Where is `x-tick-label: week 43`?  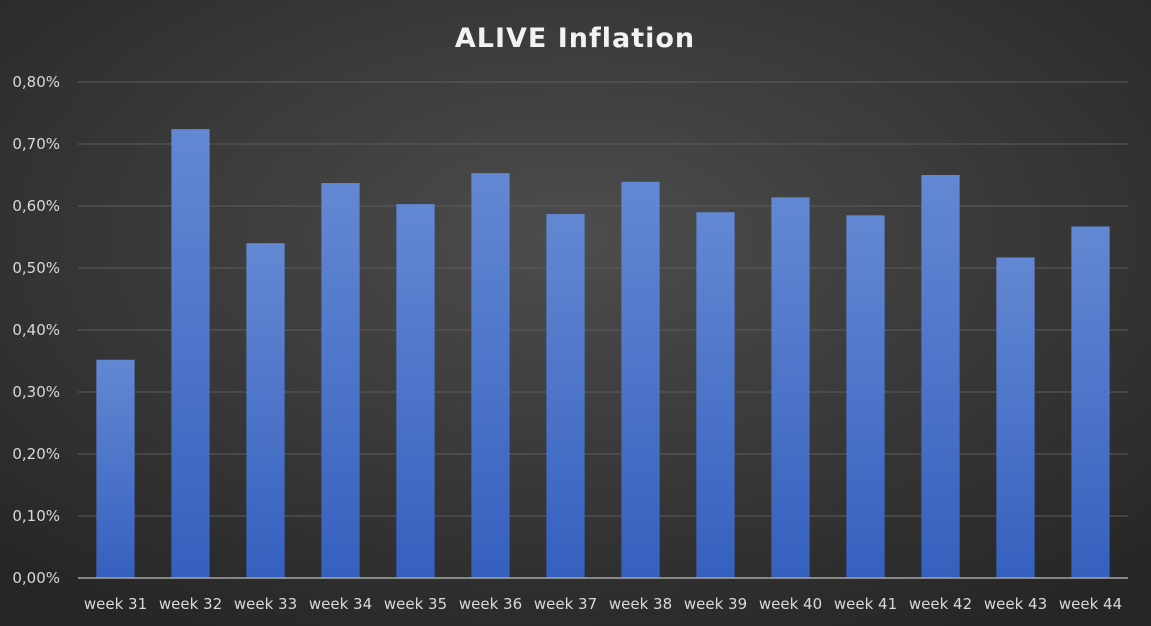
x-tick-label: week 43 is located at coordinates (1015, 604).